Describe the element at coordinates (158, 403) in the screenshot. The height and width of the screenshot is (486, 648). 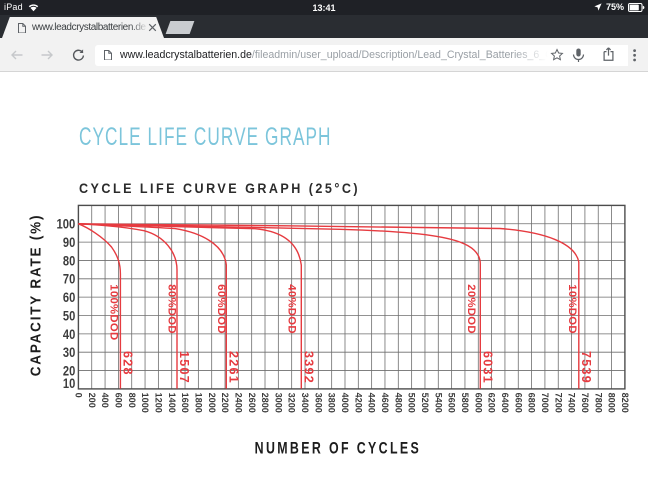
I see `svg-text: 1200` at that location.